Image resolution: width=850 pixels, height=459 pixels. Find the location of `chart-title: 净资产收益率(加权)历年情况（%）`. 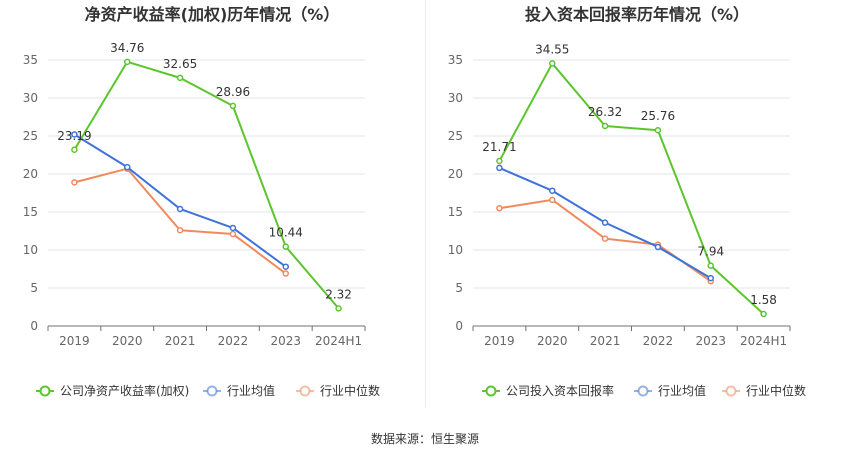

chart-title: 净资产收益率(加权)历年情况（%） is located at coordinates (212, 14).